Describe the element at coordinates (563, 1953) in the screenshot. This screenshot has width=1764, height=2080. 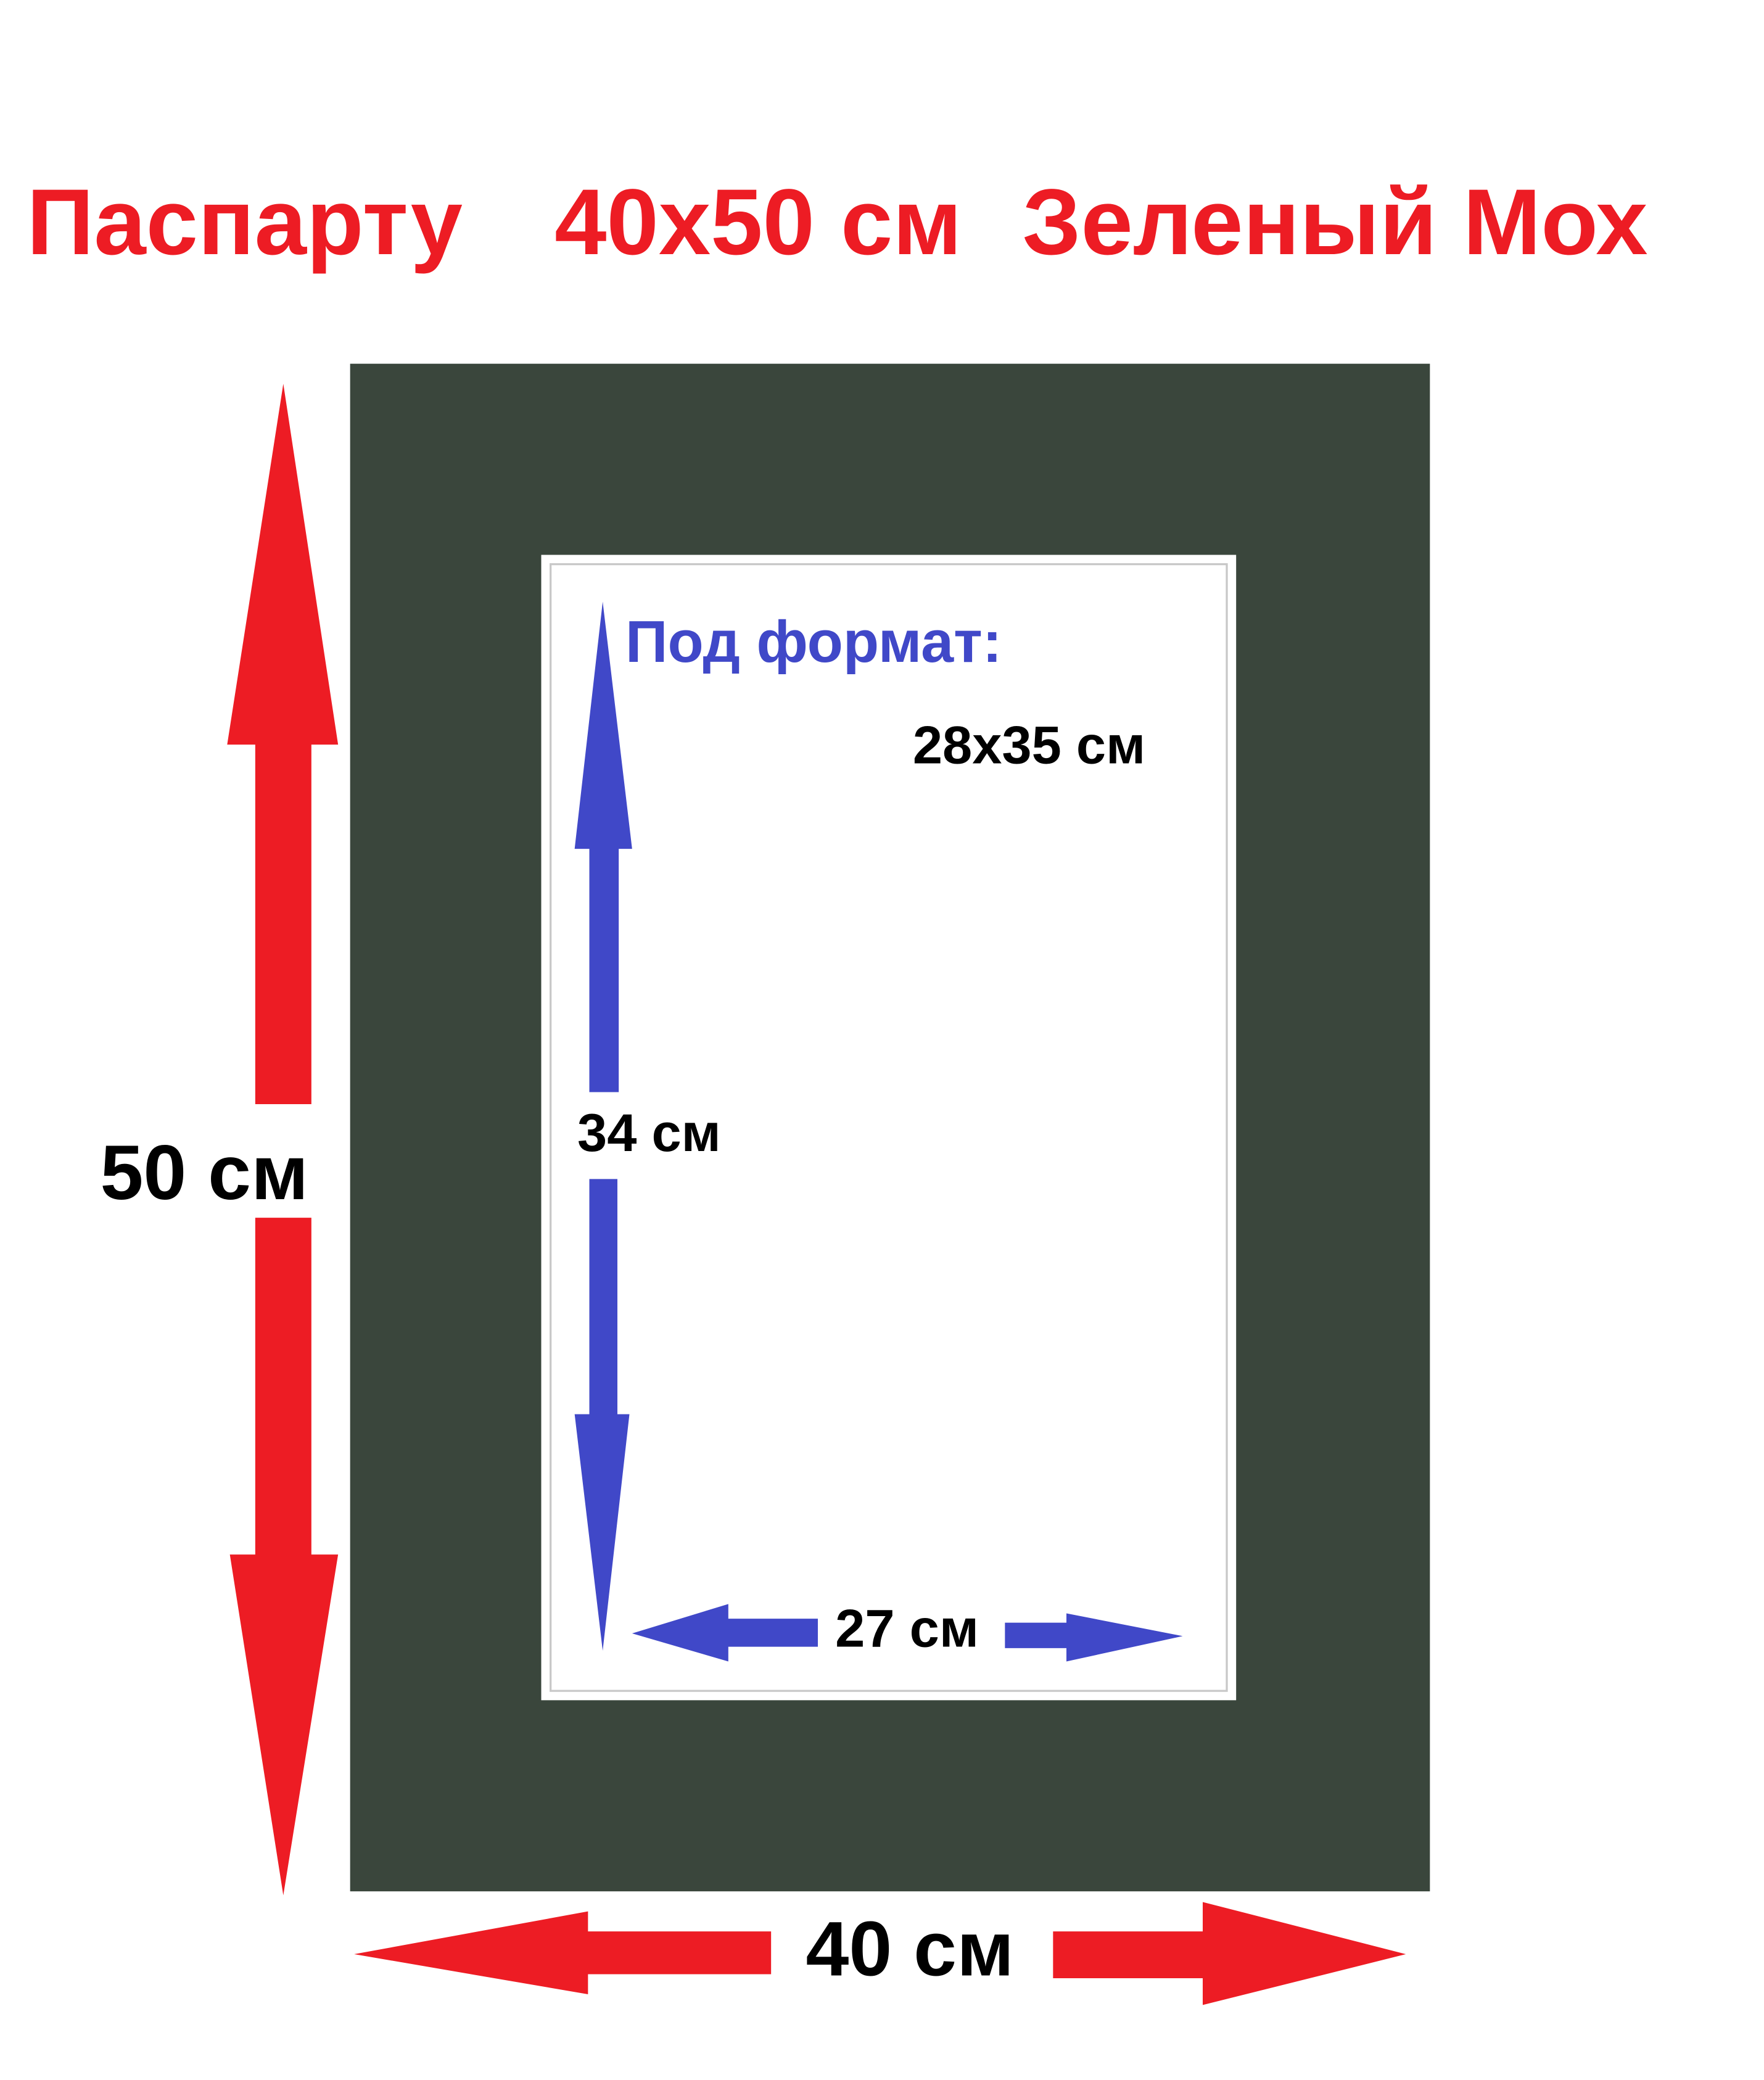
I see `width-arrow-left` at that location.